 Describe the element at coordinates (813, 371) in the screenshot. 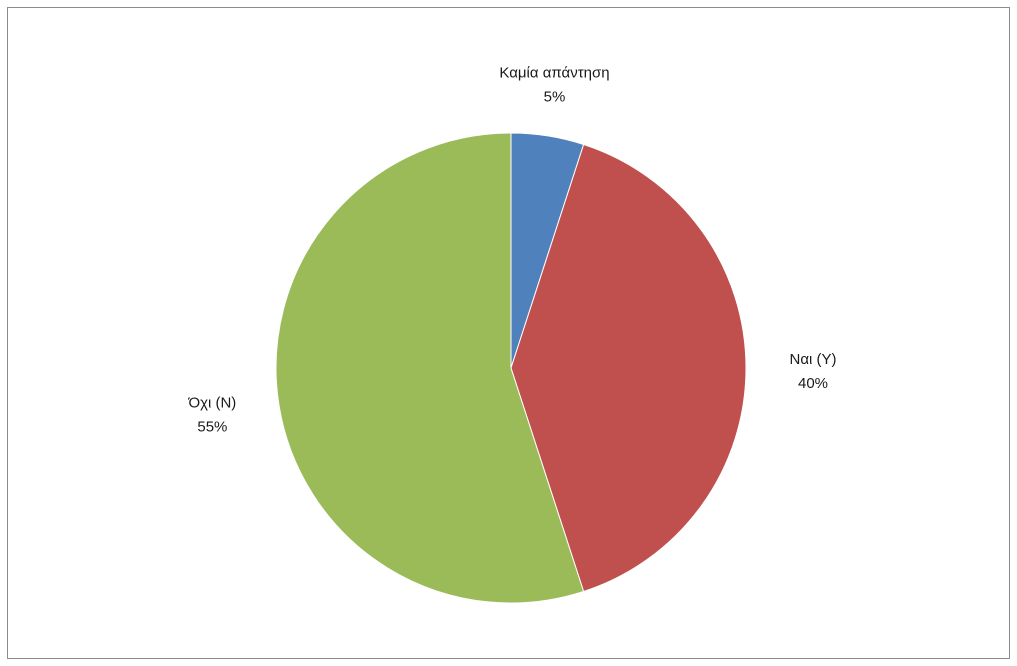

I see `slice-label-1: Ναι (Y) 40%` at that location.